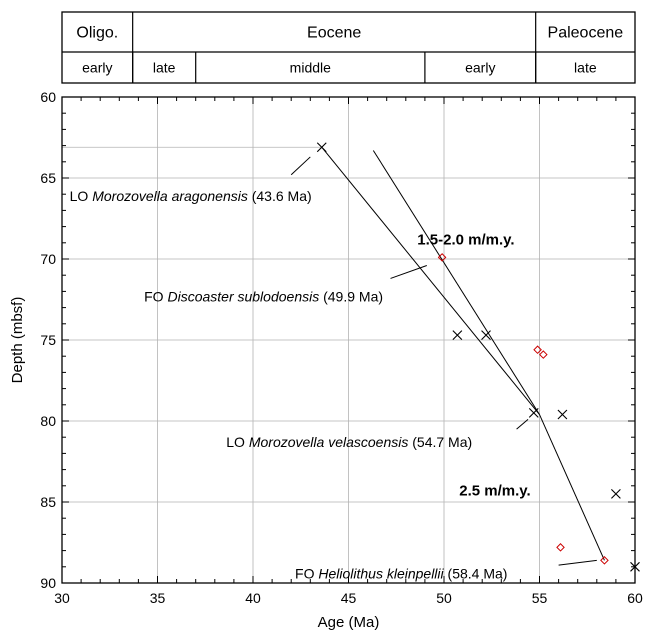 This screenshot has height=636, width=651. Describe the element at coordinates (97, 33) in the screenshot. I see `epoch-label: Oligo.` at that location.